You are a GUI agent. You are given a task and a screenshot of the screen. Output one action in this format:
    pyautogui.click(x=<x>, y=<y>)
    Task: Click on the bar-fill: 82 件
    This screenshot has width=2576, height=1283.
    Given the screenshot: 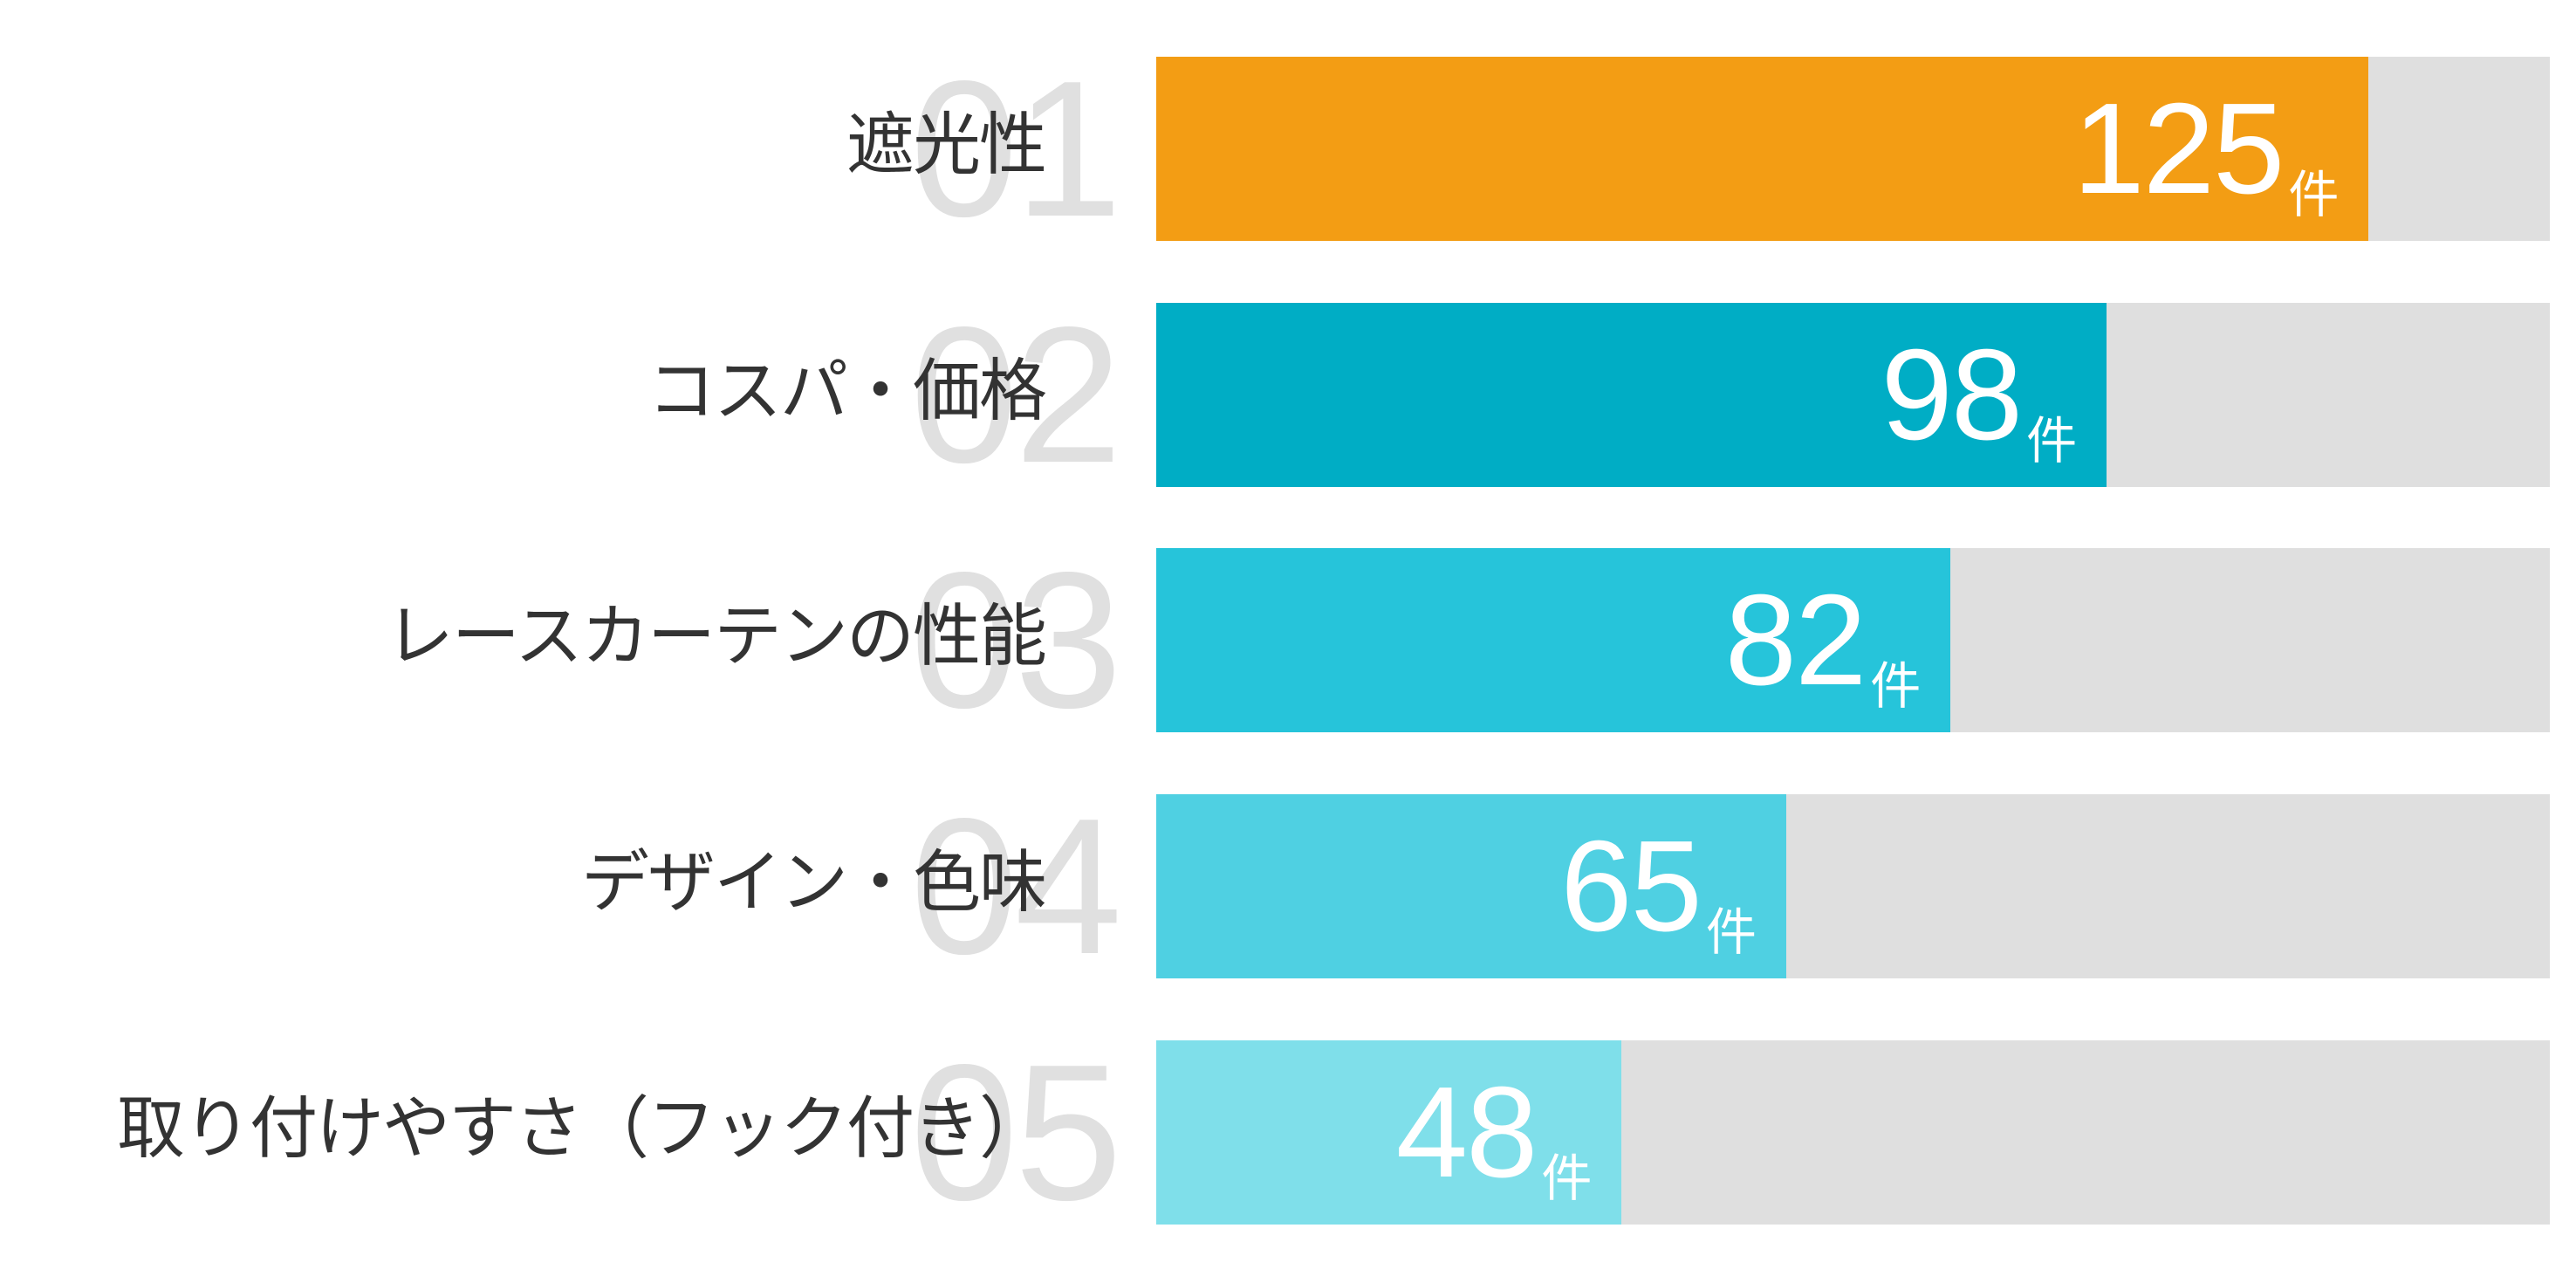 What is the action you would take?
    pyautogui.click(x=1553, y=640)
    